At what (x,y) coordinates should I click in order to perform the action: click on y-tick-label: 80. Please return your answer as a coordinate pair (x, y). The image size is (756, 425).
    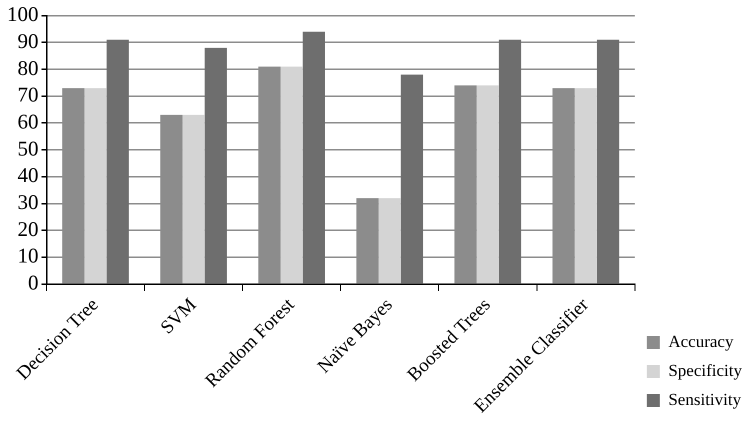
    Looking at the image, I should click on (28, 68).